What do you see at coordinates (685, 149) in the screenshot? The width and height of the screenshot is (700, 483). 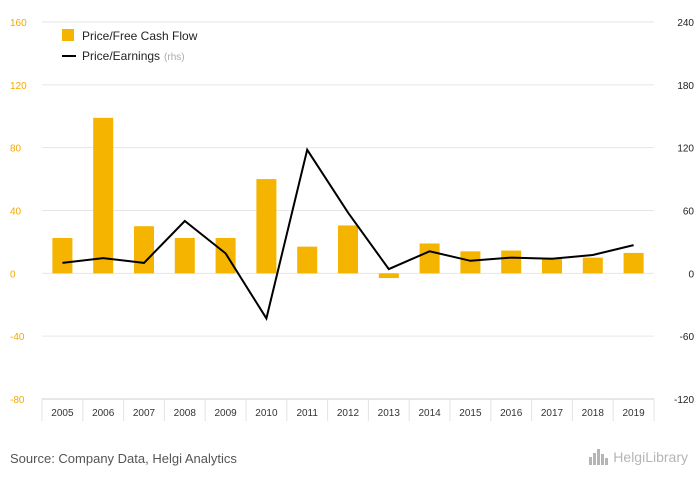 I see `y-right-tick-label: 120` at bounding box center [685, 149].